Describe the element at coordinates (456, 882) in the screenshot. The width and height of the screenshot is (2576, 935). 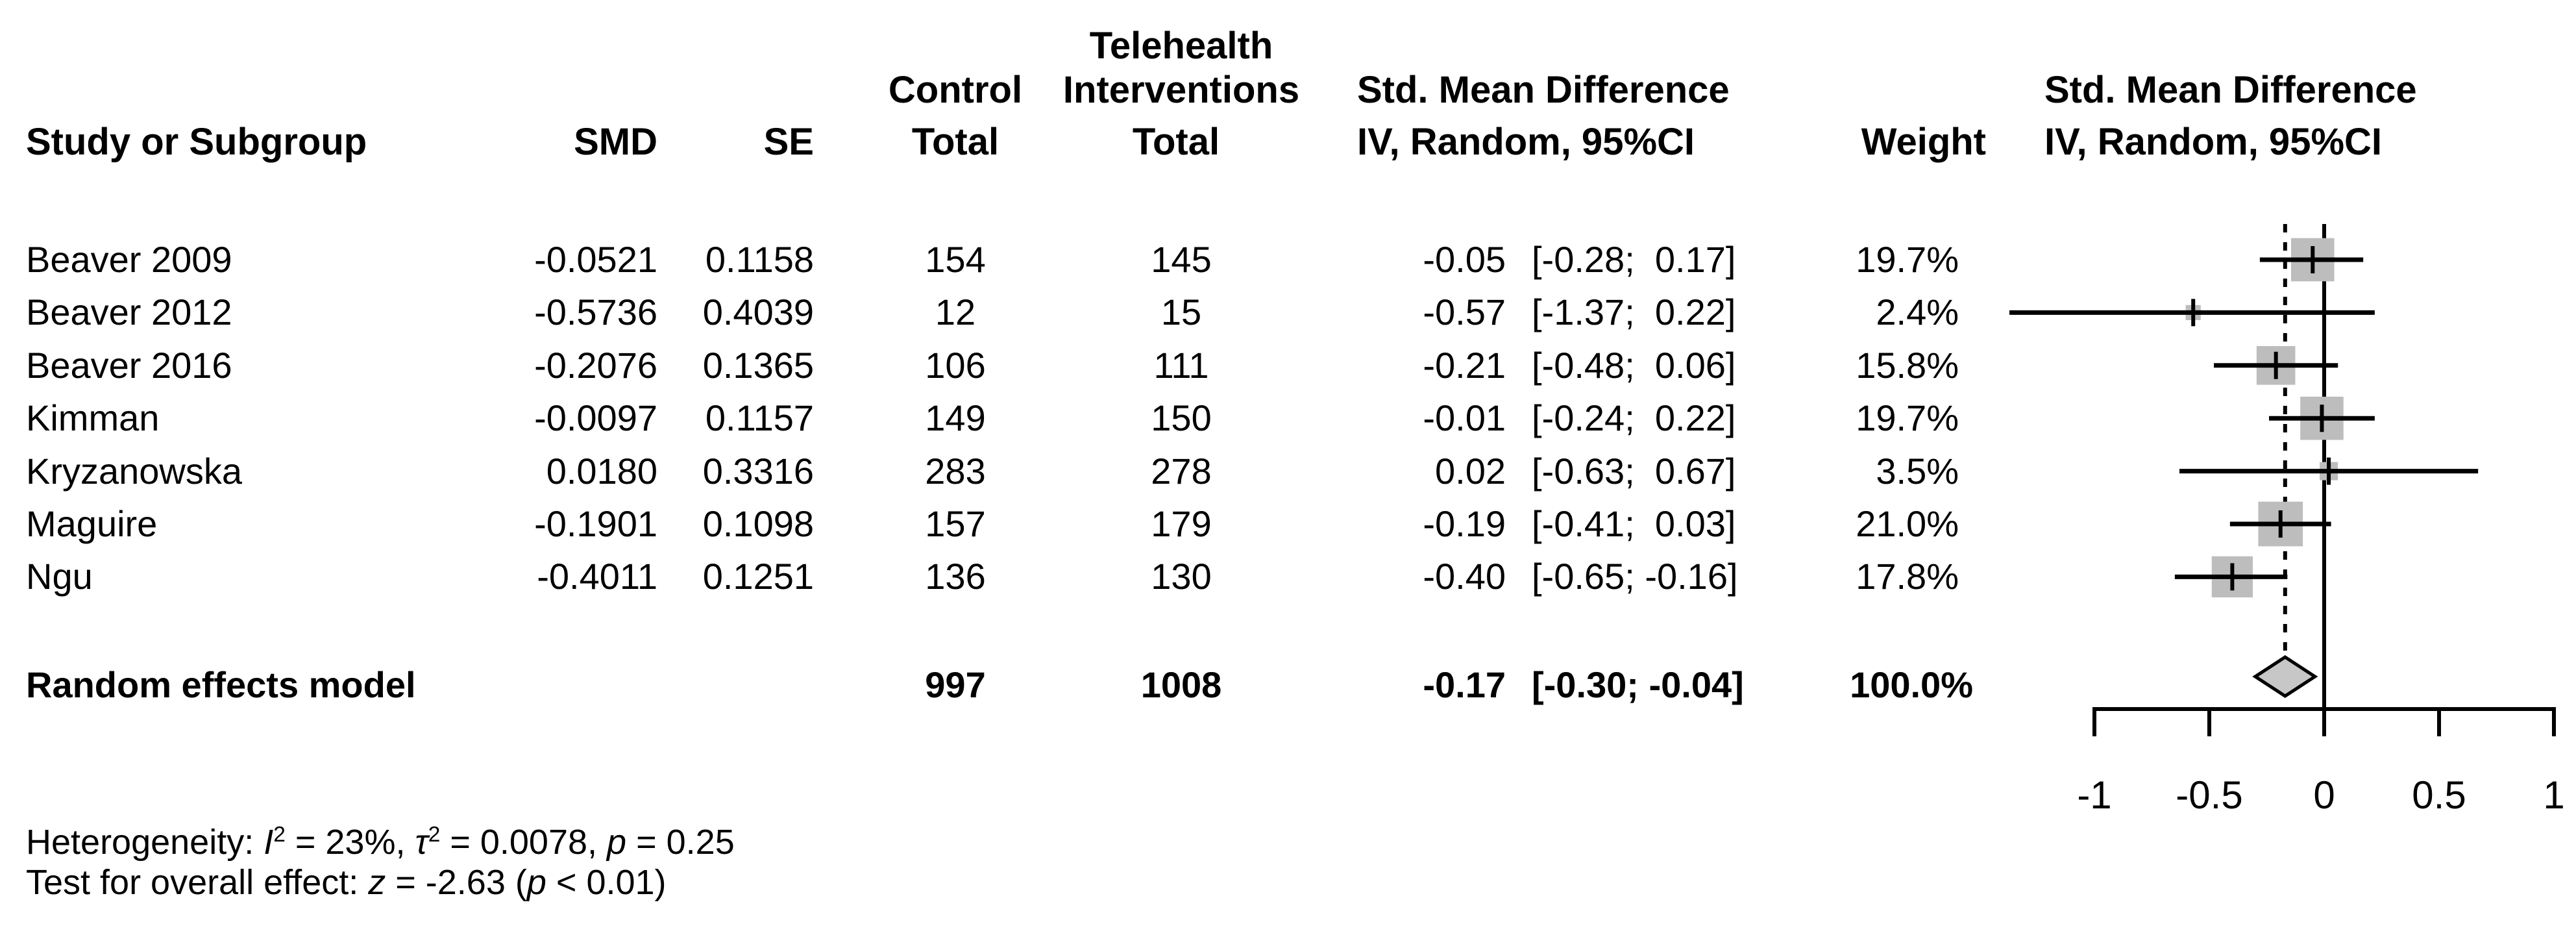
I see `footnote-segment: = -2.63 (` at that location.